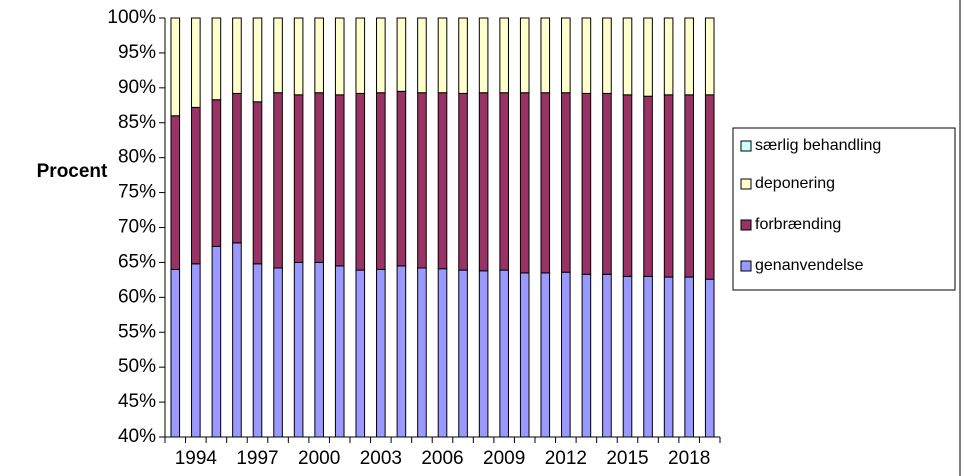 This screenshot has width=965, height=476. Describe the element at coordinates (798, 224) in the screenshot. I see `legend-label: forbrænding` at that location.